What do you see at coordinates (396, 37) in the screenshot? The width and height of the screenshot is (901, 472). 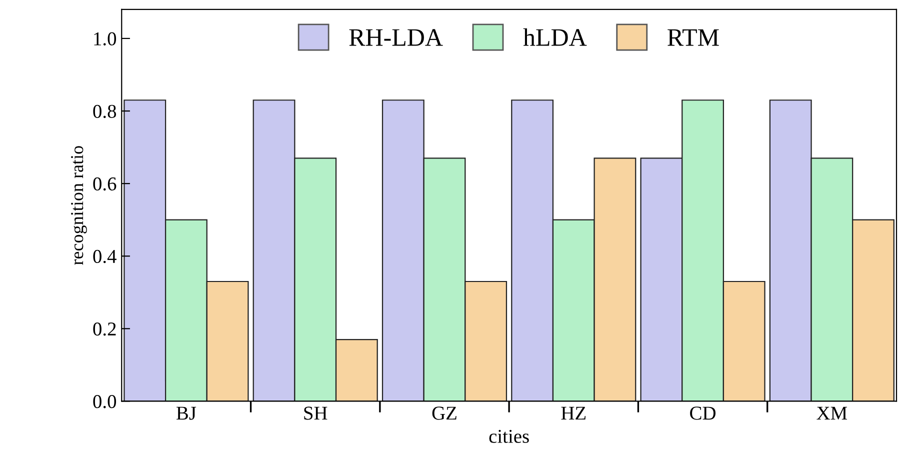 I see `legend-label: RH-LDA` at bounding box center [396, 37].